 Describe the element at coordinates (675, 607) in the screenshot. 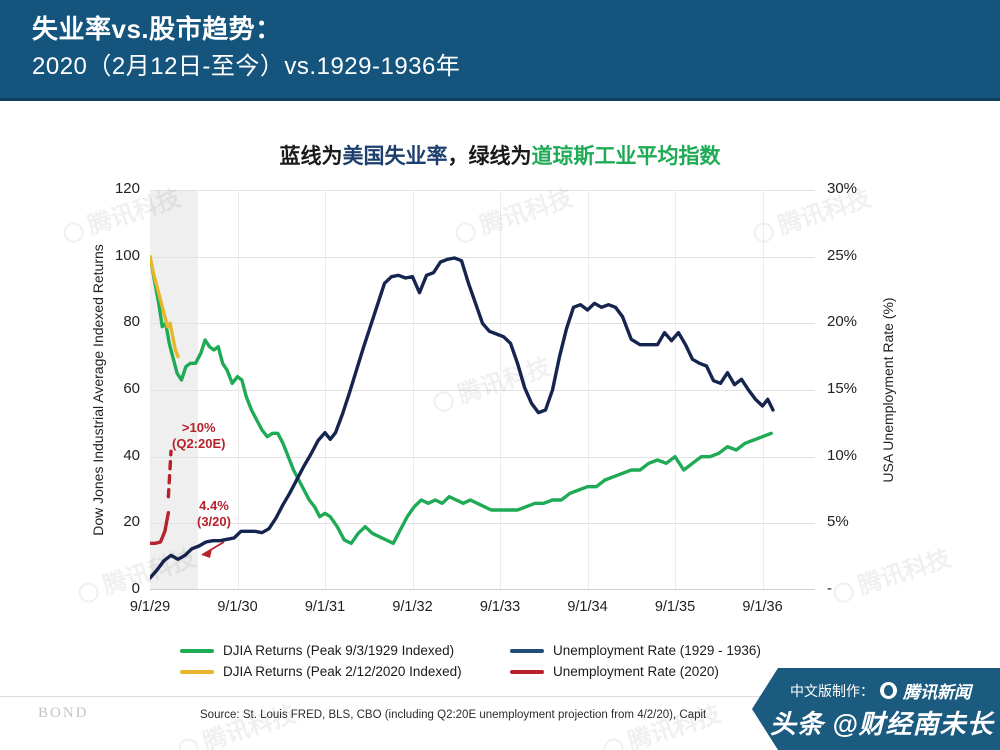

I see `x-axis-tick-label: 9/1/35` at that location.